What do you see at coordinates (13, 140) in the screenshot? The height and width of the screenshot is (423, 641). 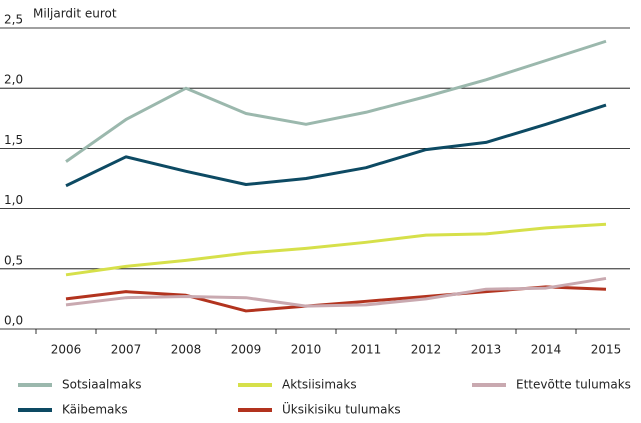 I see `y-tick-label: 1,5` at bounding box center [13, 140].